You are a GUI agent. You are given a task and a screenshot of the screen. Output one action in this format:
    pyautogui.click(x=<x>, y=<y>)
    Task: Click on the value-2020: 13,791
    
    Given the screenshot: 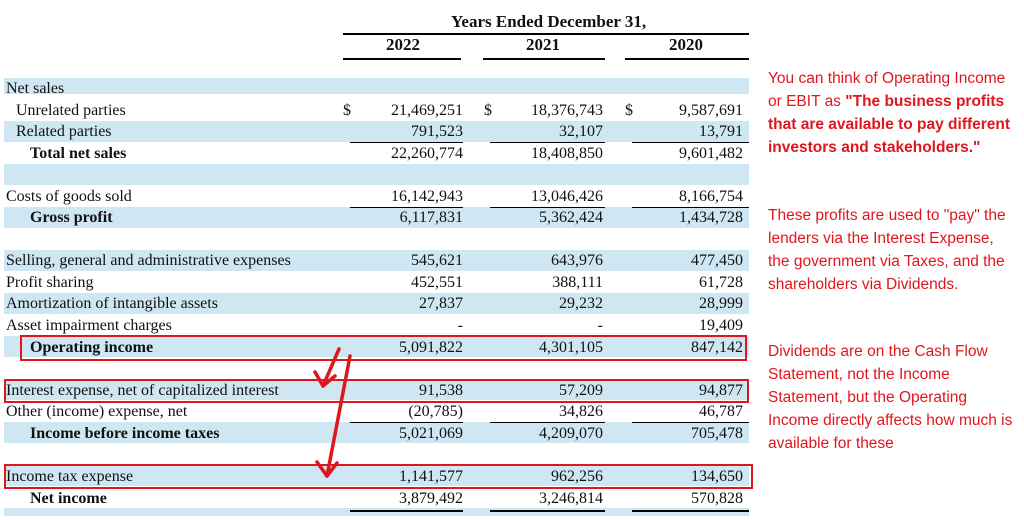 What is the action you would take?
    pyautogui.click(x=721, y=131)
    